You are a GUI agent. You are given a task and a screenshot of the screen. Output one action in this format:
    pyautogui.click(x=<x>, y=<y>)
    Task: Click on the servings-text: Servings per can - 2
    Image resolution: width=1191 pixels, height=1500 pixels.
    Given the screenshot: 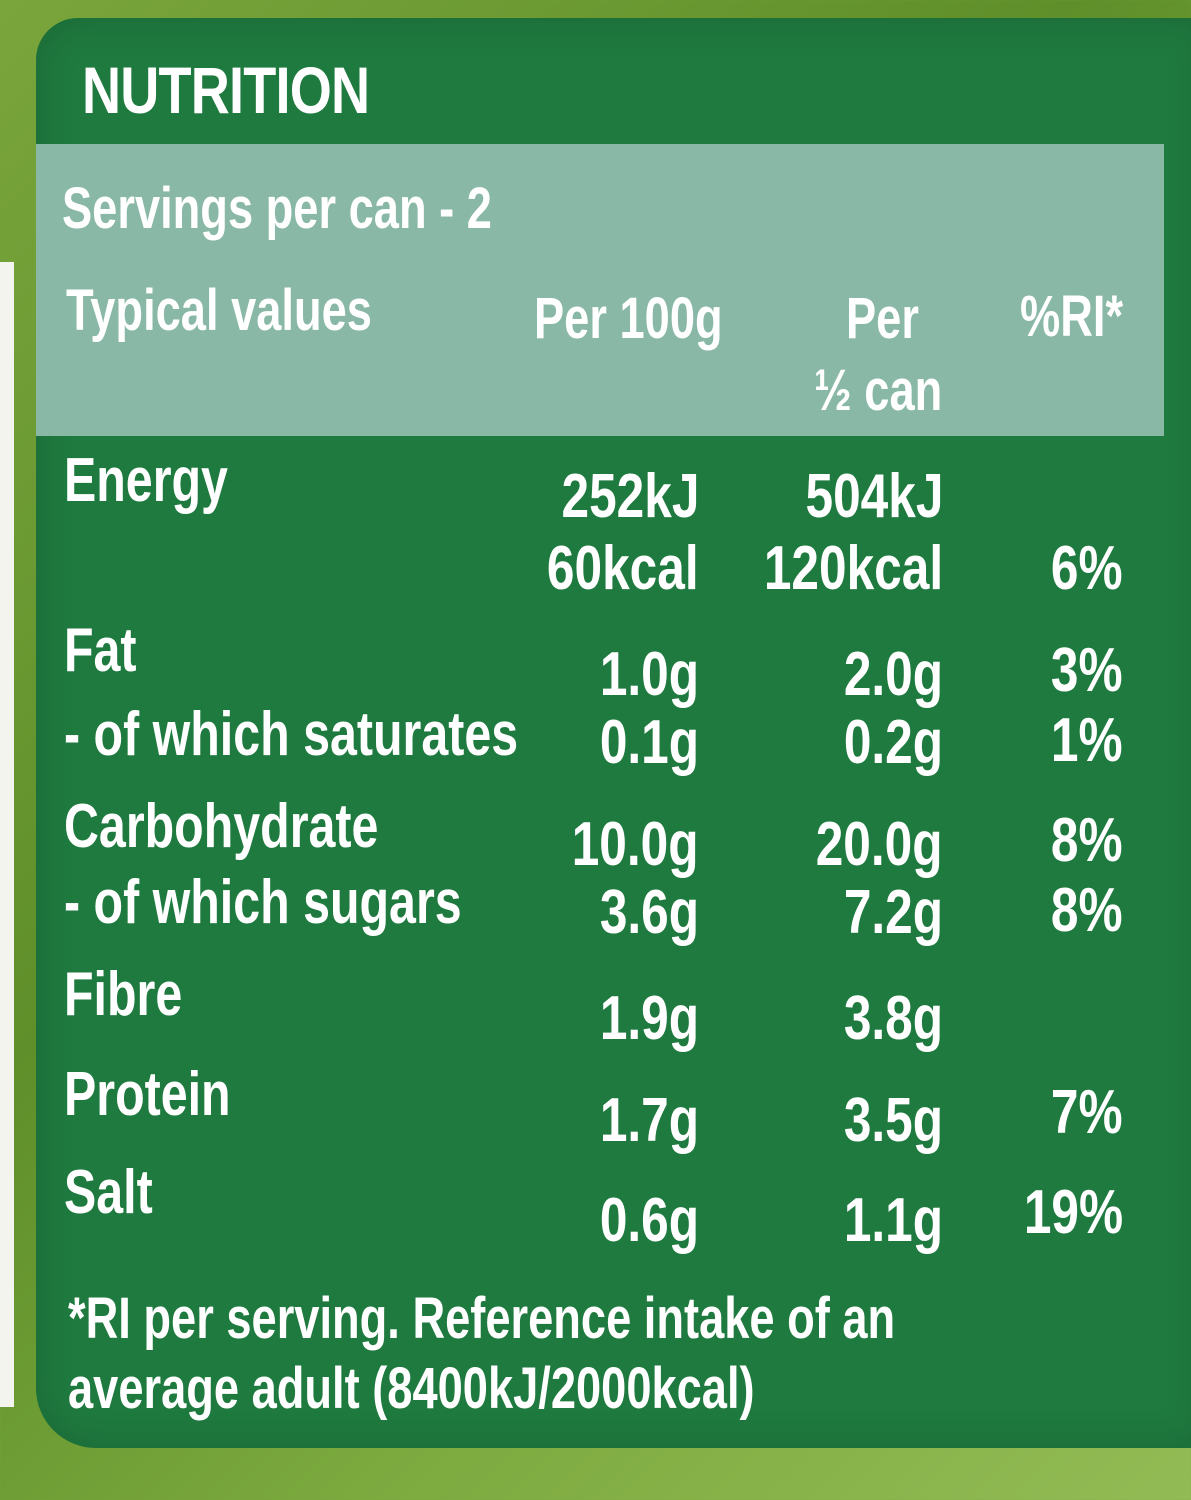 What is the action you would take?
    pyautogui.click(x=277, y=208)
    